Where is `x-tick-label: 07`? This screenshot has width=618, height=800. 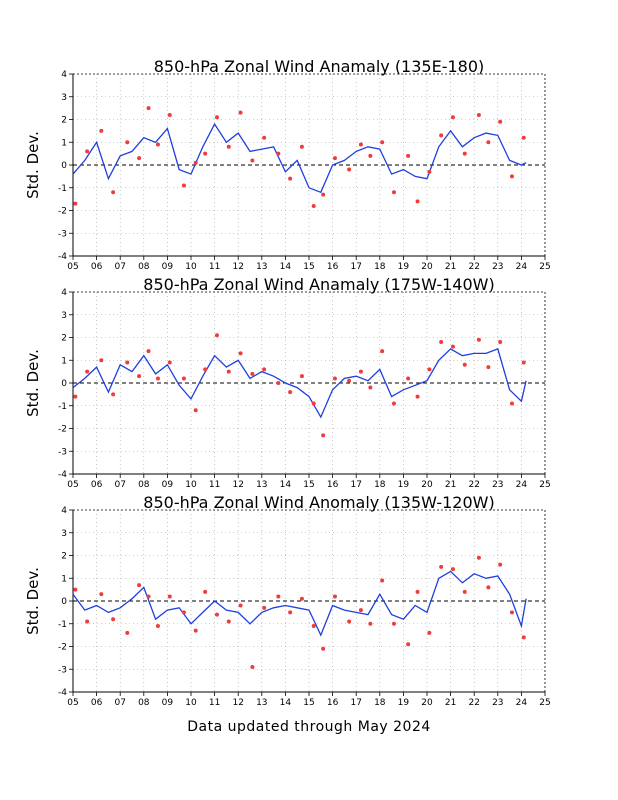 x-tick-label: 07 is located at coordinates (119, 485).